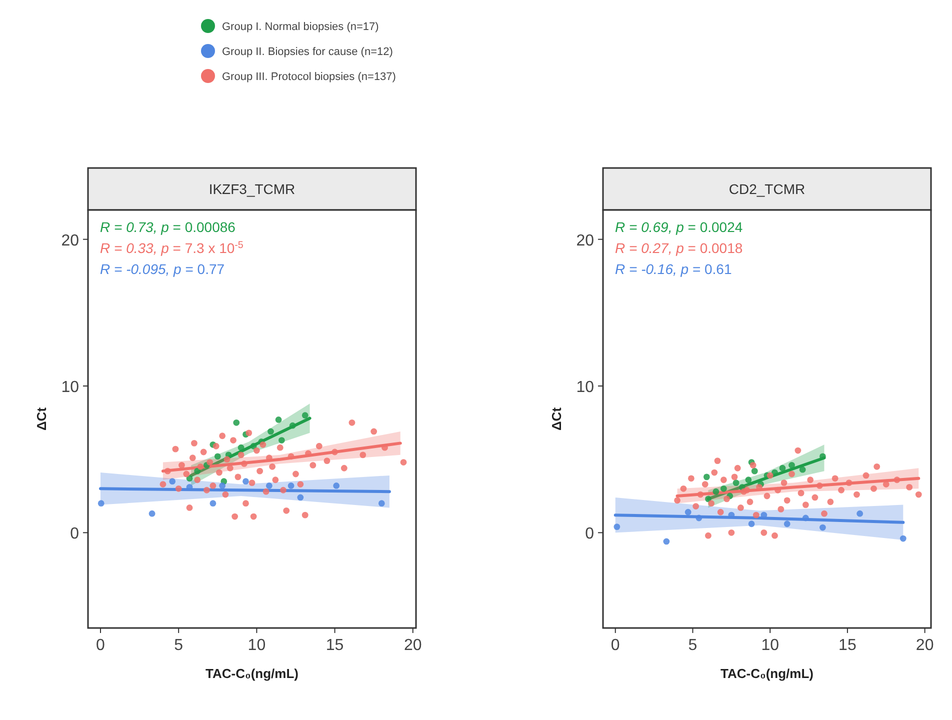  I want to click on annotation: R = 0.73, p = 0.00086, so click(168, 227).